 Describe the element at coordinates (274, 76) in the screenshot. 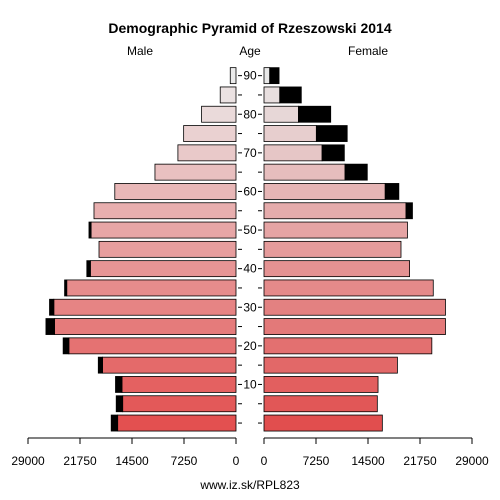

I see `female-excess-bar-90+` at that location.